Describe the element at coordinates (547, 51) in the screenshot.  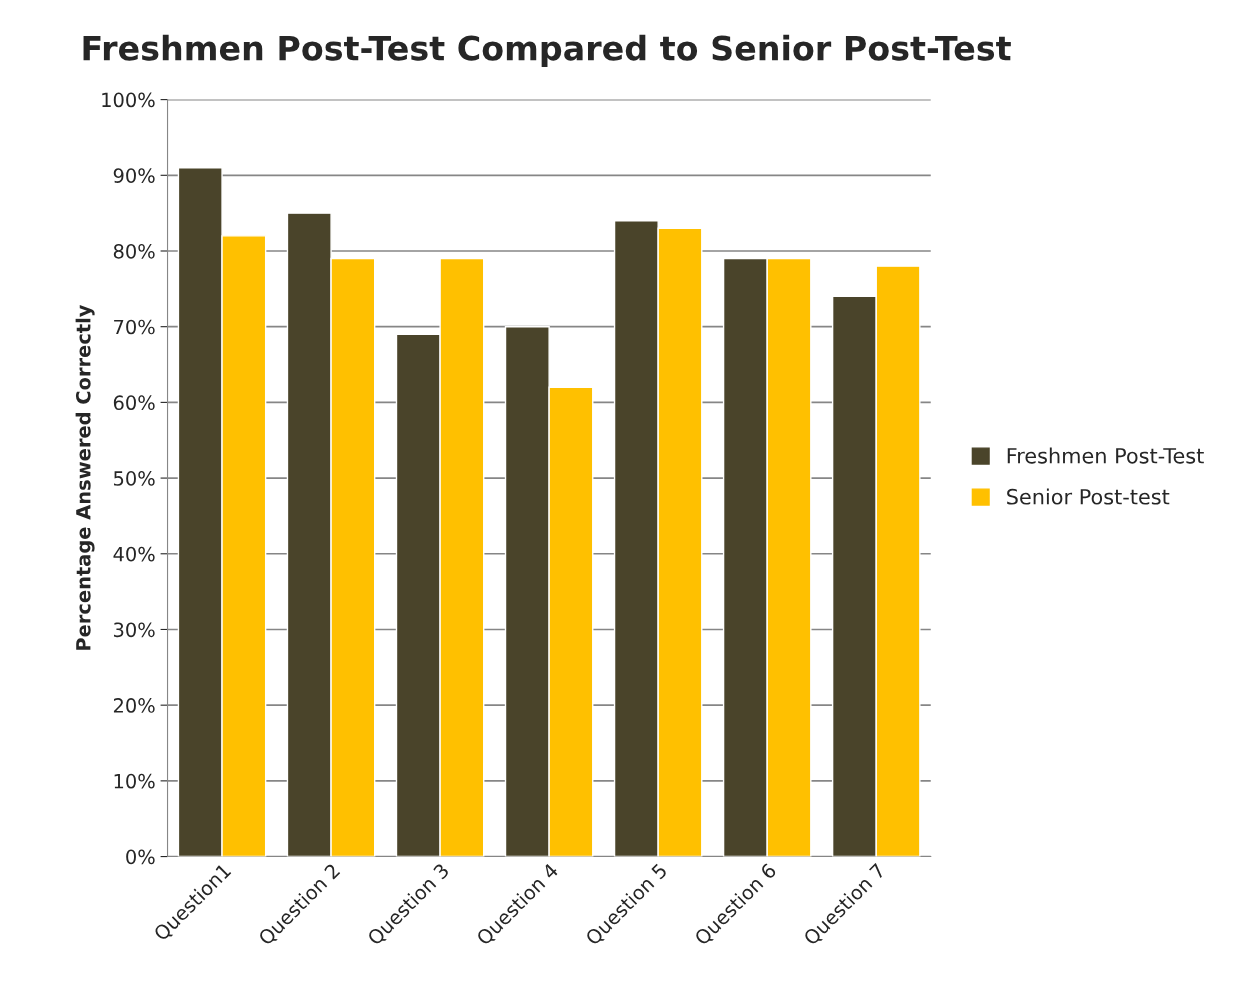
I see `chart-title: Freshmen Post-Test Compared to Senior Post-Test` at that location.